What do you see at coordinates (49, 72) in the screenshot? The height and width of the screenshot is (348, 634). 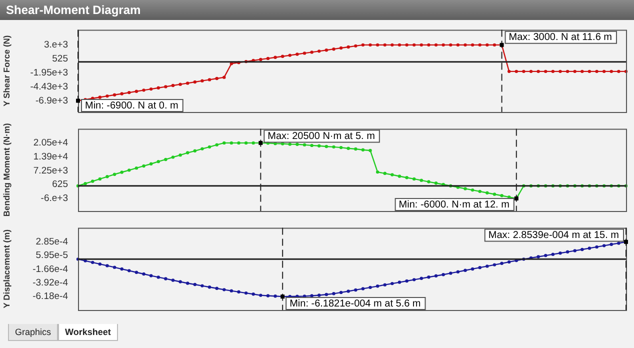 I see `y-tick-label: -1.95e+3` at bounding box center [49, 72].